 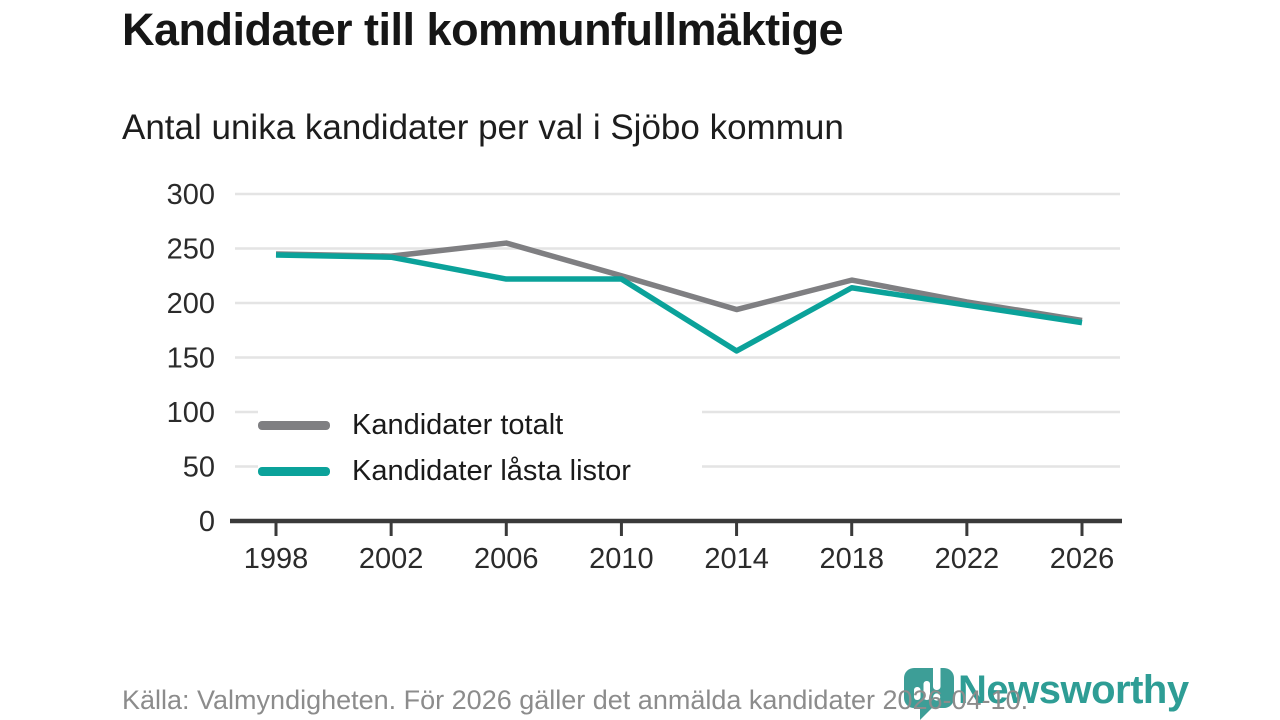 I want to click on legend-swatch-teal, so click(x=294, y=471).